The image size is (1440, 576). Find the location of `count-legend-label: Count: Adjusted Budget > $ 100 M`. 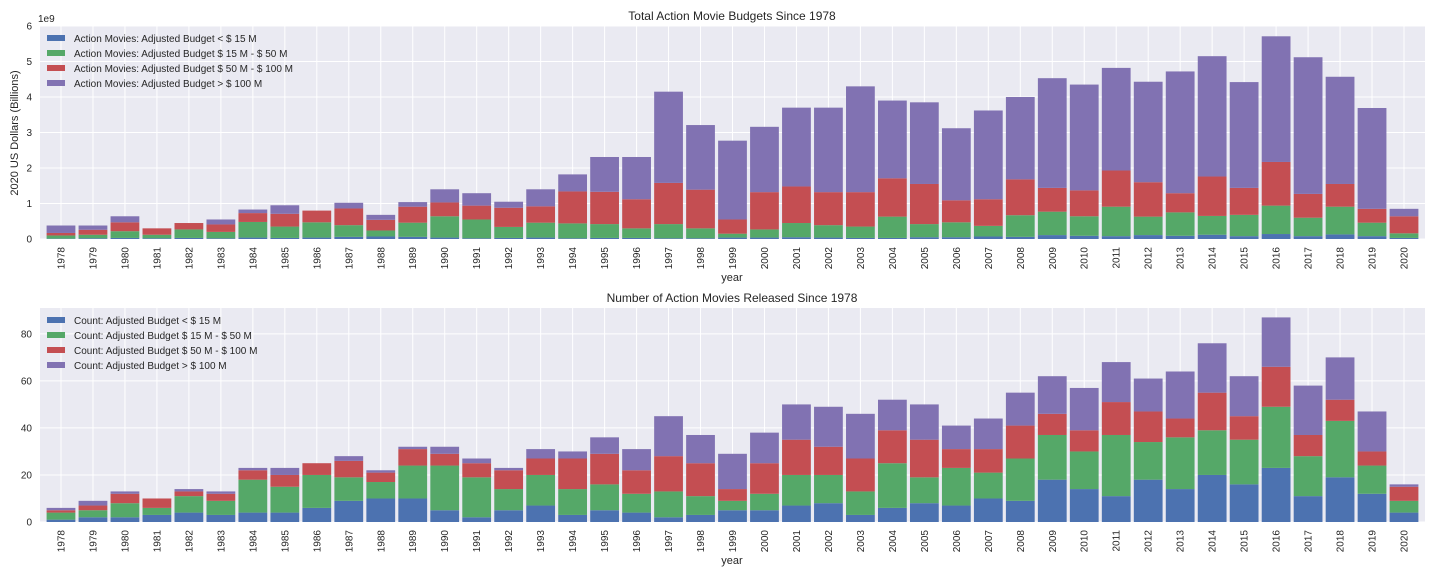

count-legend-label: Count: Adjusted Budget > $ 100 M is located at coordinates (150, 366).